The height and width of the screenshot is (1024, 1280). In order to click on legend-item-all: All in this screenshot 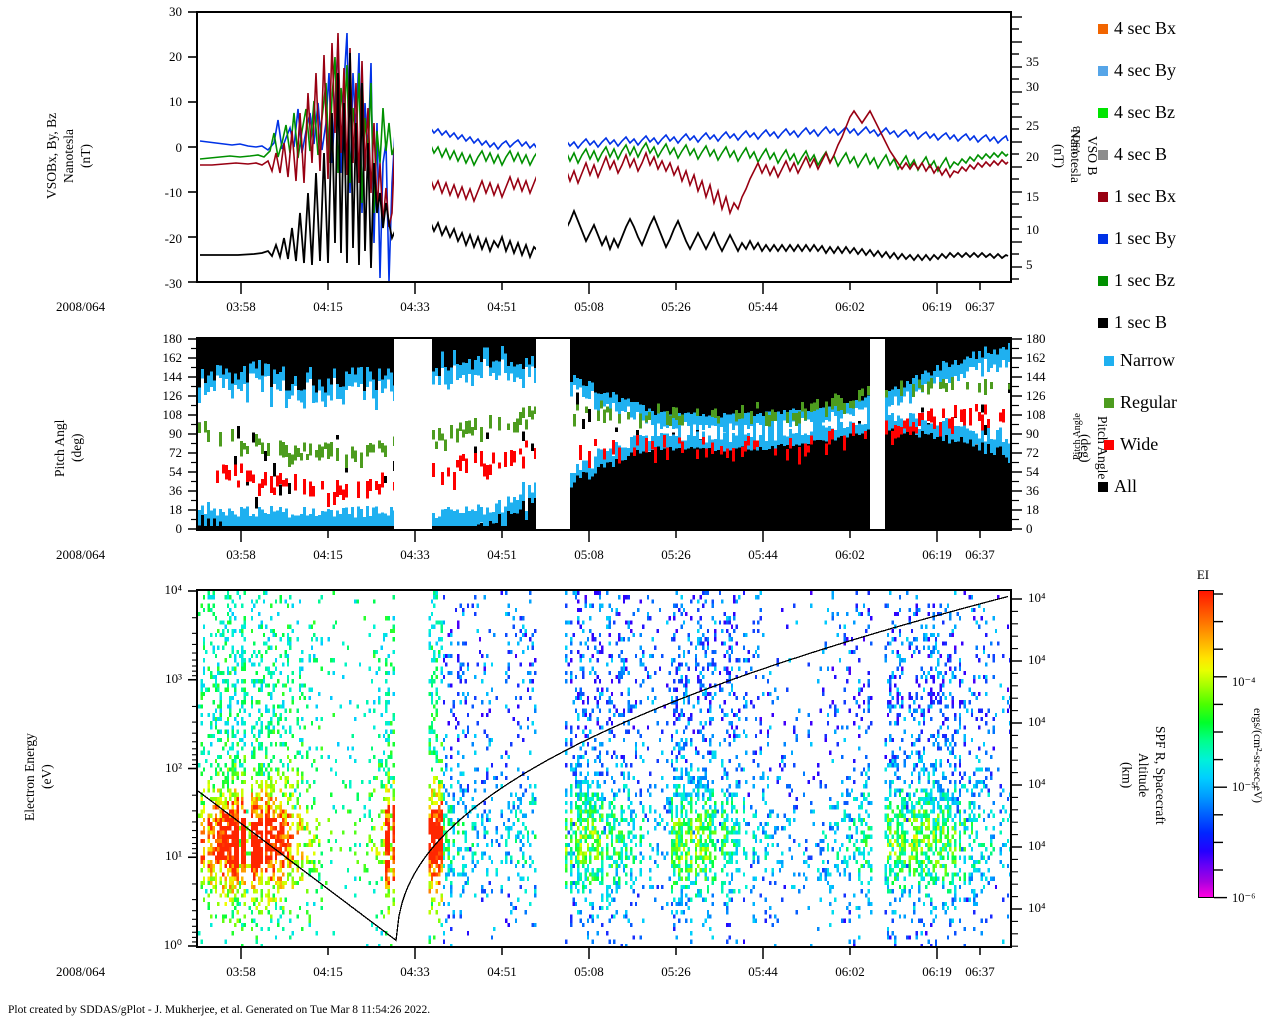, I will do `click(1117, 486)`.